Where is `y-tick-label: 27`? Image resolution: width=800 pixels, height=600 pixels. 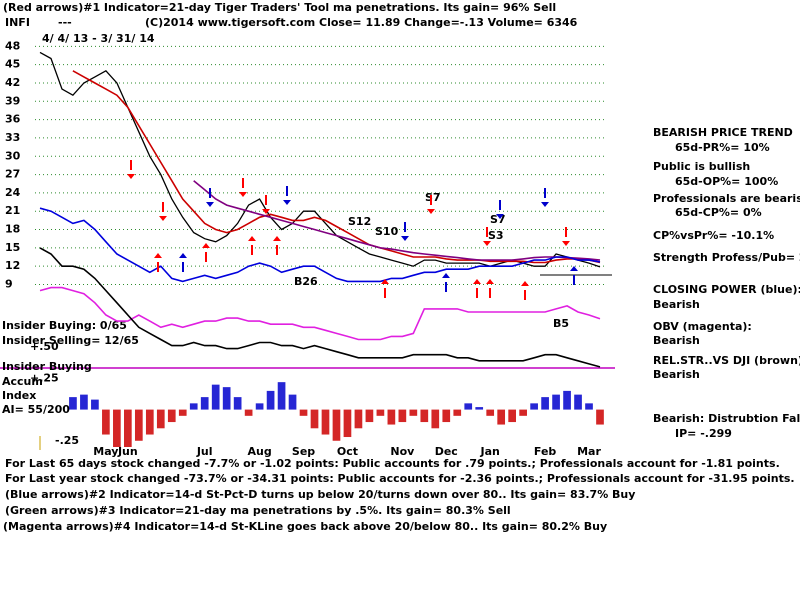 y-tick-label: 27 is located at coordinates (12, 174).